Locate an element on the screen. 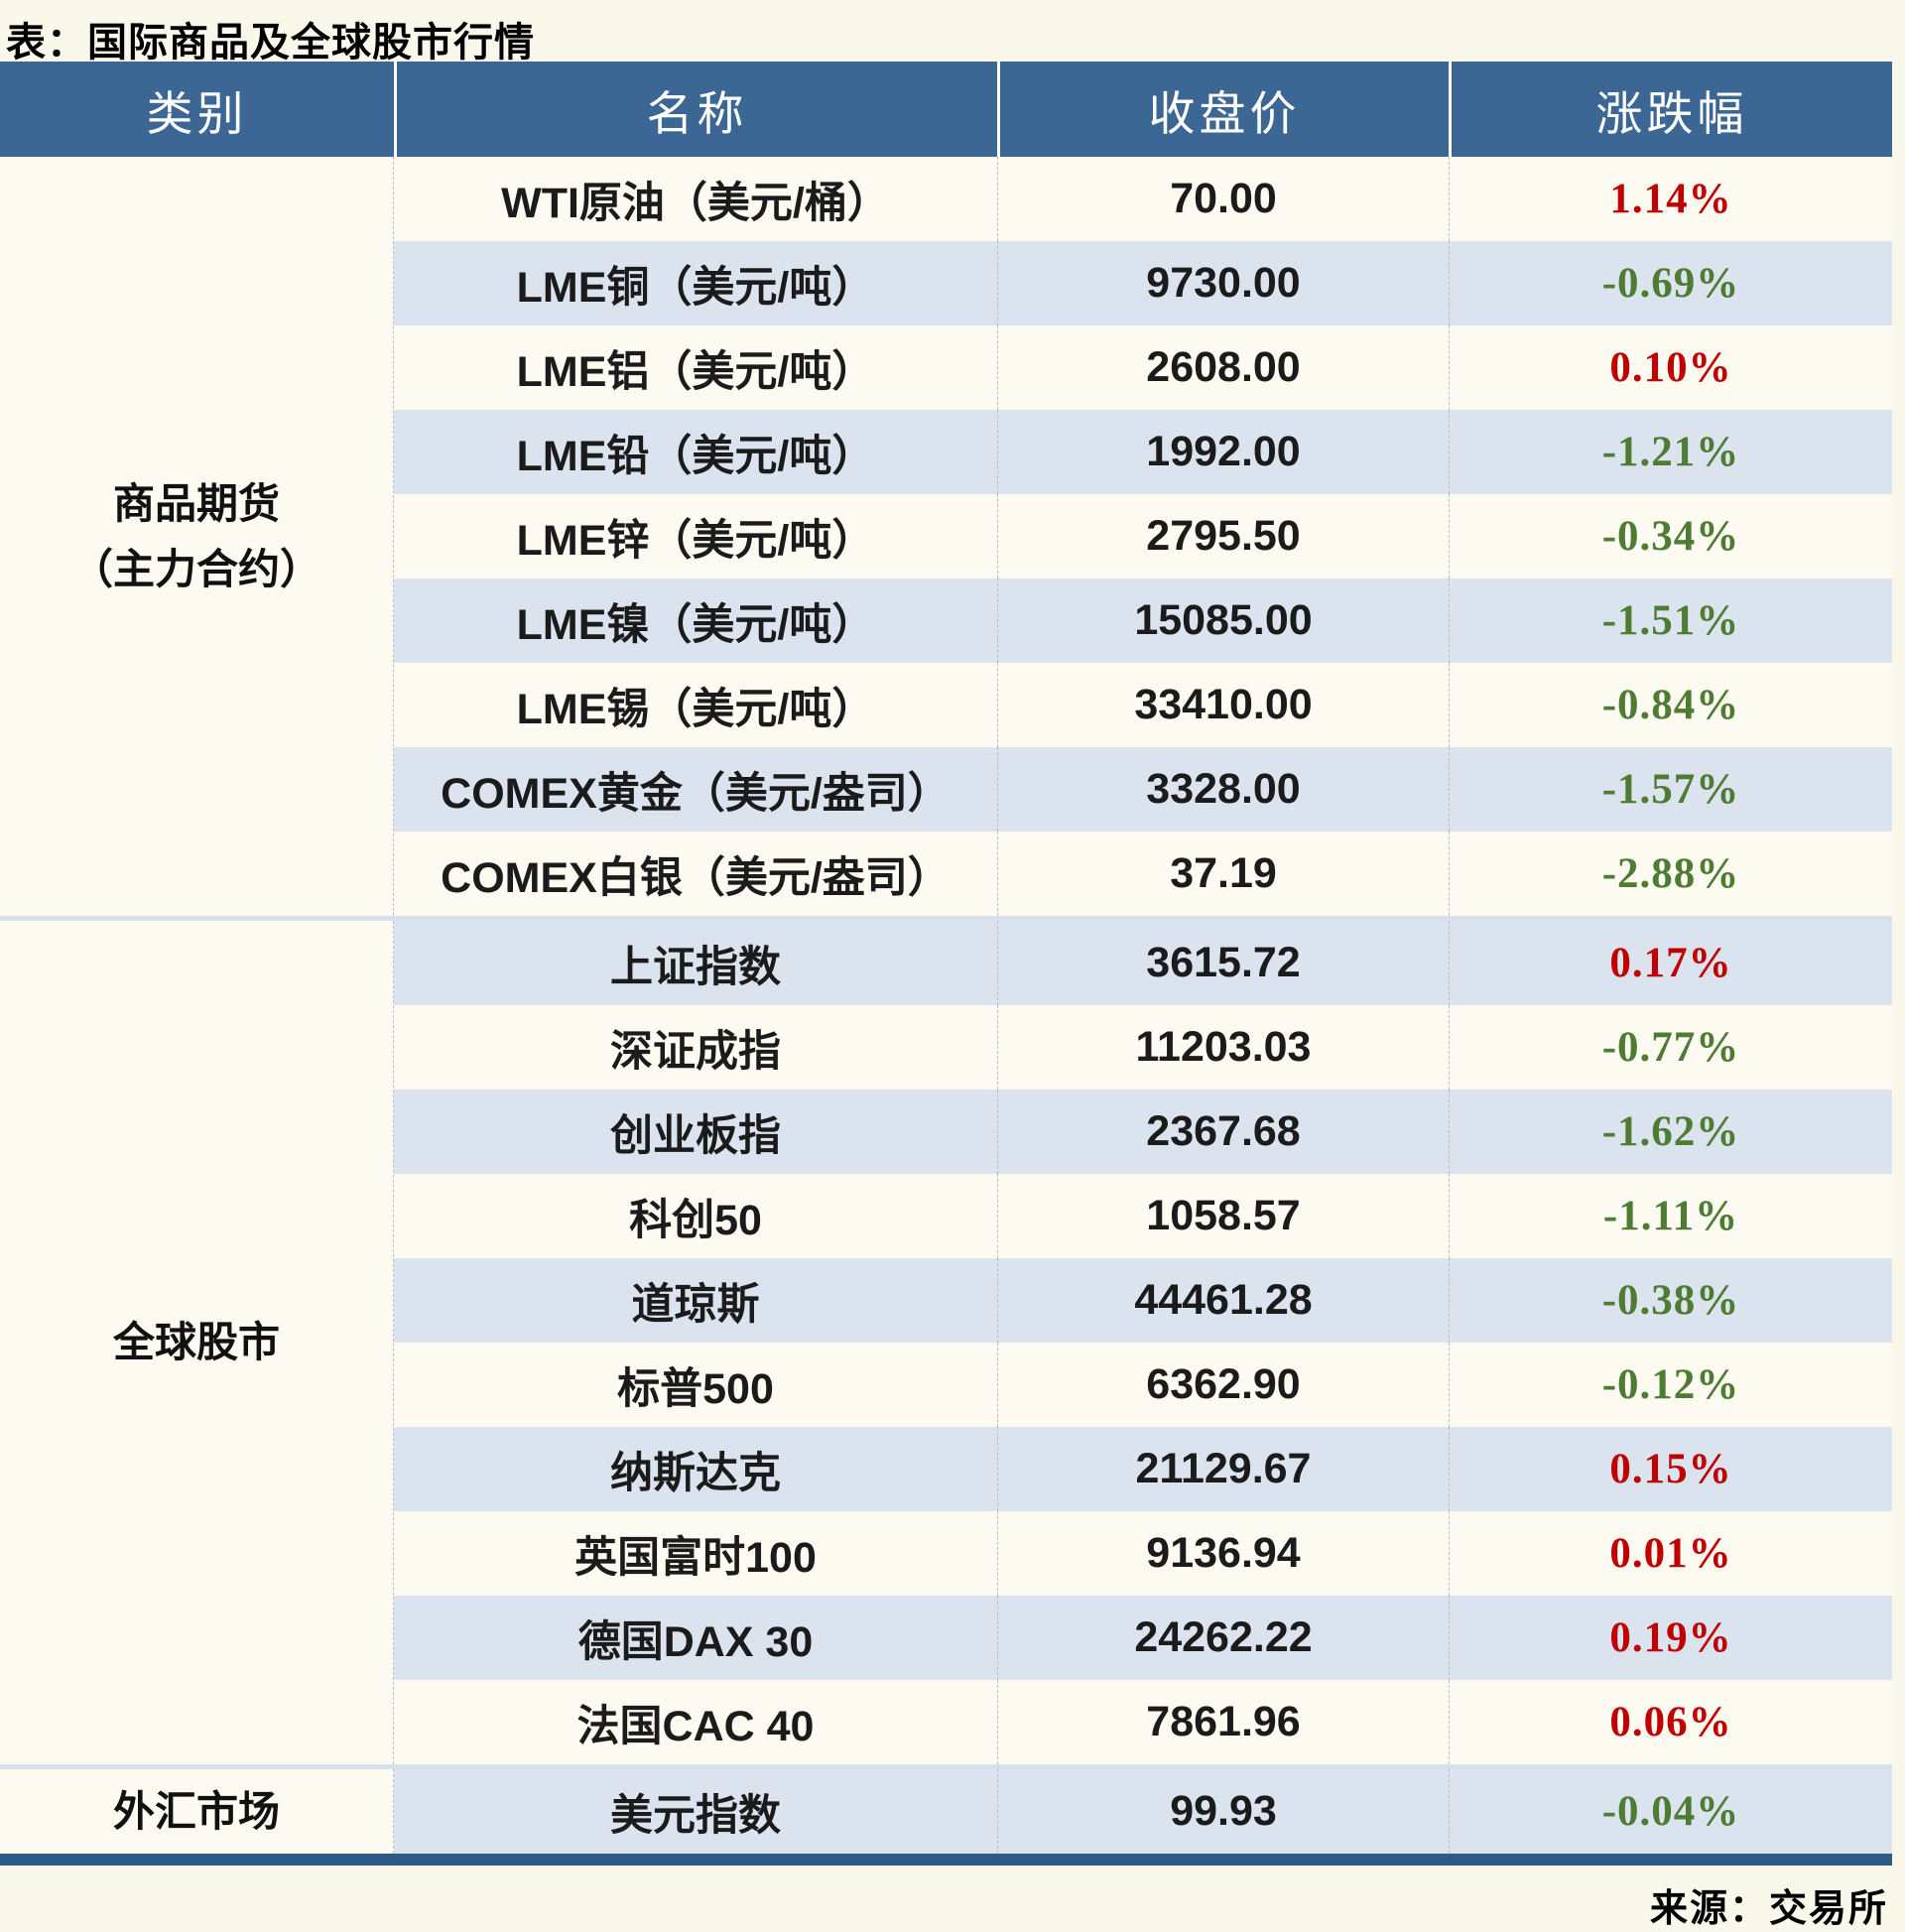 The height and width of the screenshot is (1932, 1905). cell-change-percent: -1.57% is located at coordinates (1670, 790).